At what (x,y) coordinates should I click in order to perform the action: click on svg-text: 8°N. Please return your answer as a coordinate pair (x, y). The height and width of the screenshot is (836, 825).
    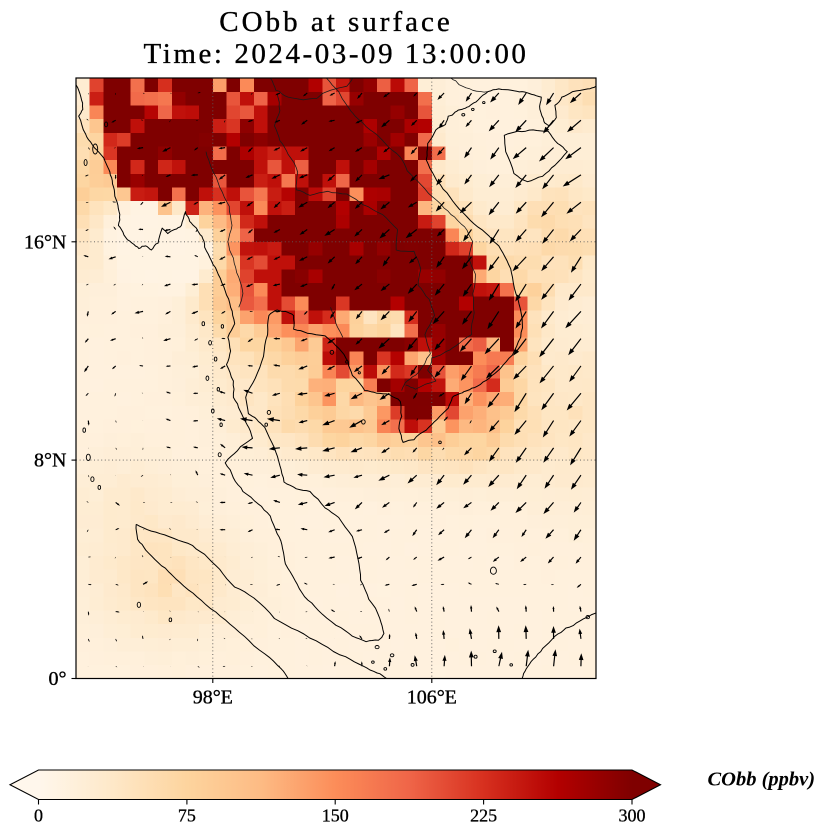
    Looking at the image, I should click on (50, 461).